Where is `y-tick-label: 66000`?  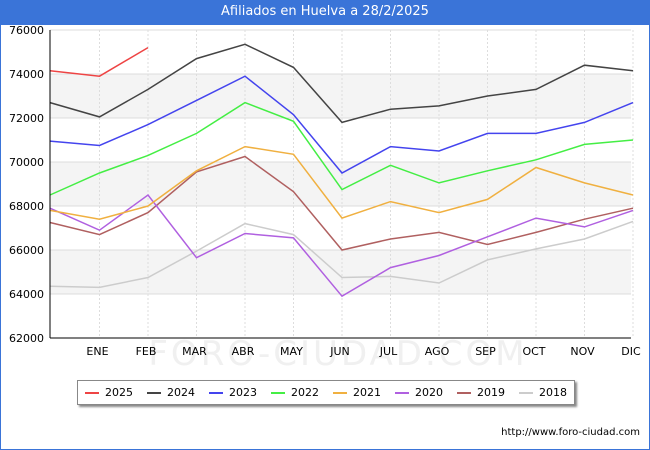
y-tick-label: 66000 is located at coordinates (26, 250).